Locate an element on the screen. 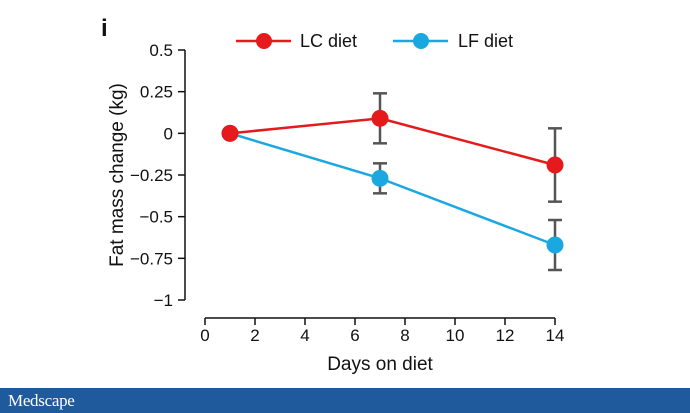 The image size is (690, 413). legend-label: LC diet is located at coordinates (328, 41).